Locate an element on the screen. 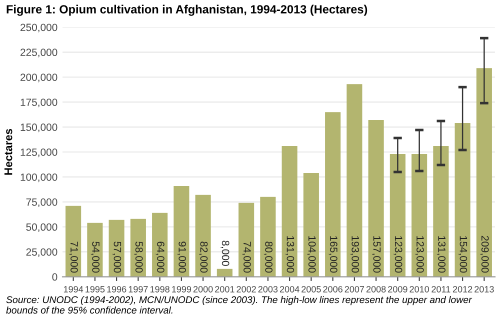  x-tick-label: 2010 is located at coordinates (419, 289).